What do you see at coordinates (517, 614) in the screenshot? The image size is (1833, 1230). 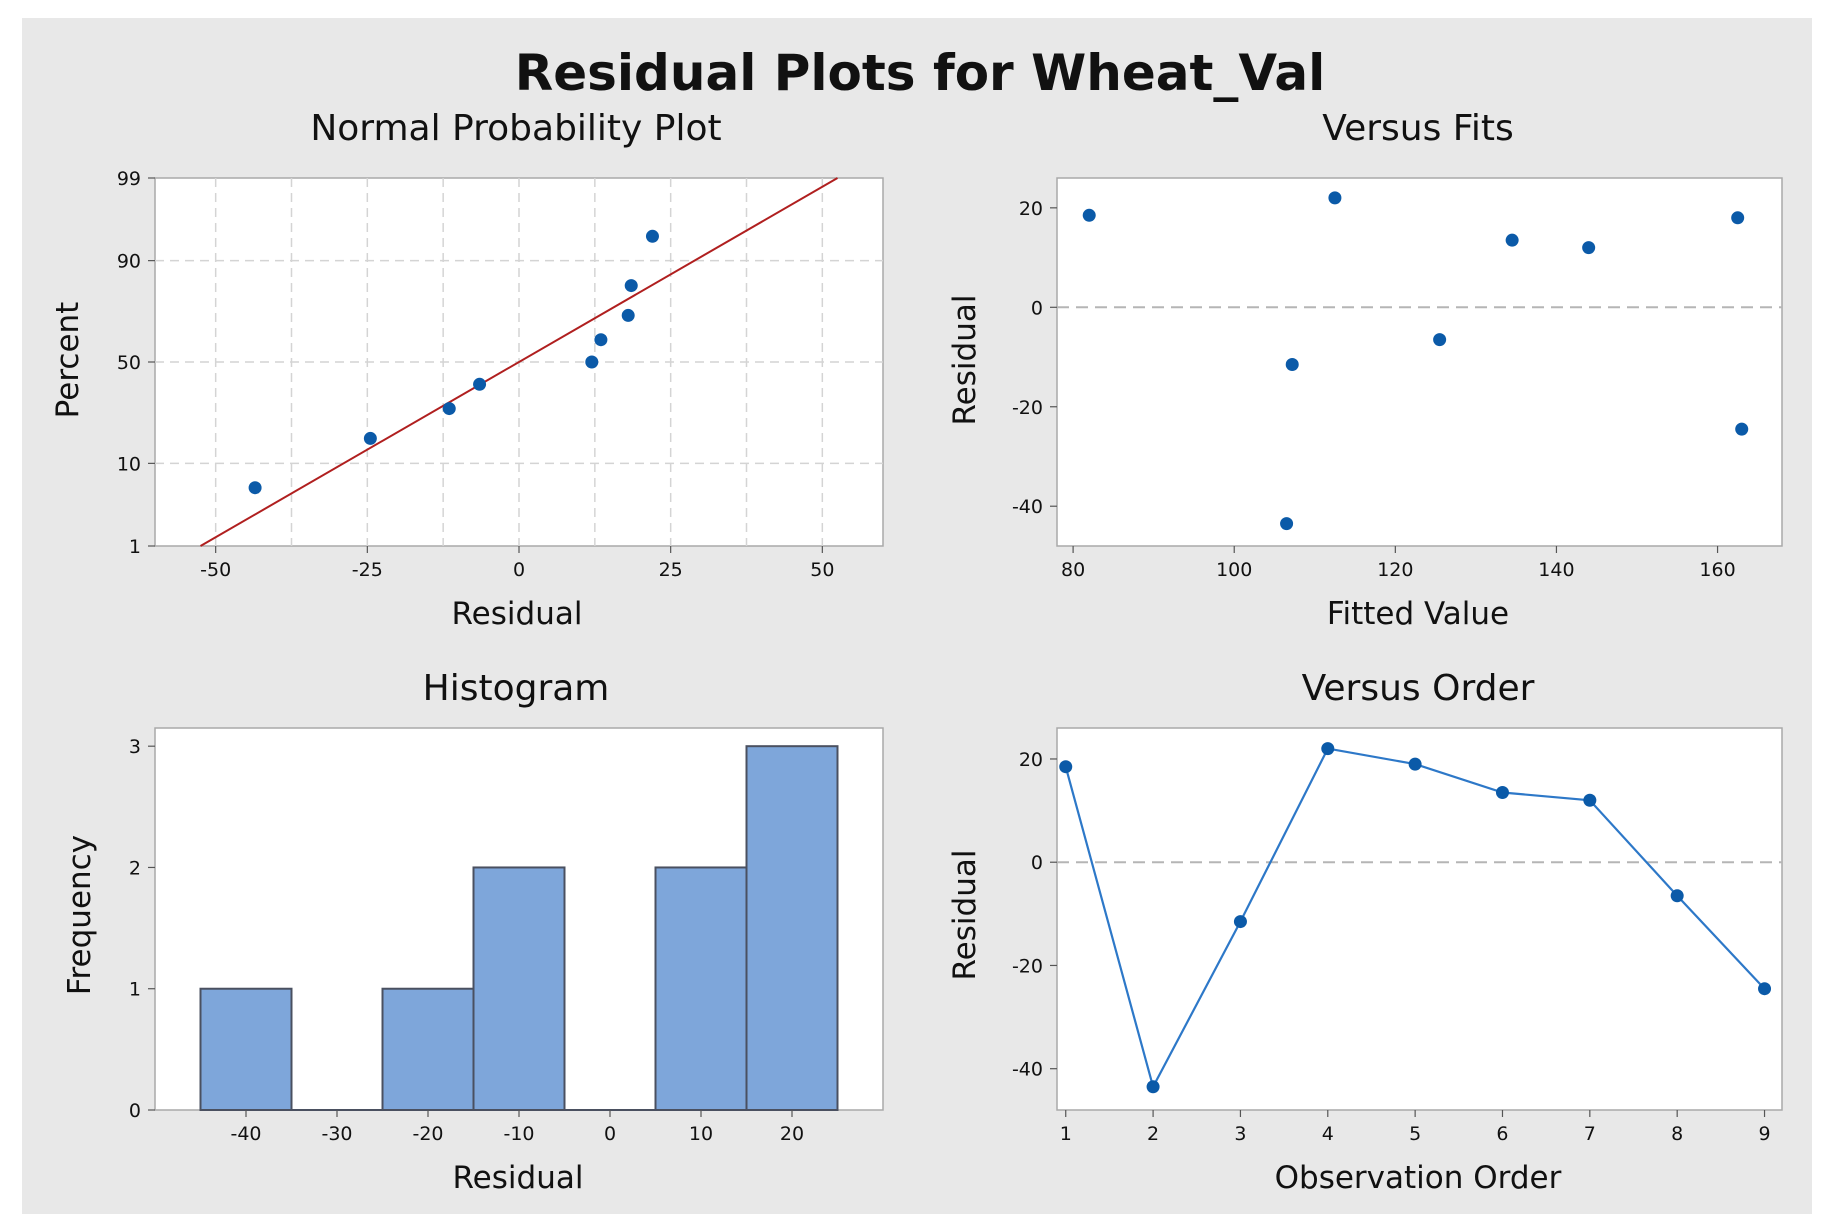 I see `normal-plot-xlabel: Residual` at bounding box center [517, 614].